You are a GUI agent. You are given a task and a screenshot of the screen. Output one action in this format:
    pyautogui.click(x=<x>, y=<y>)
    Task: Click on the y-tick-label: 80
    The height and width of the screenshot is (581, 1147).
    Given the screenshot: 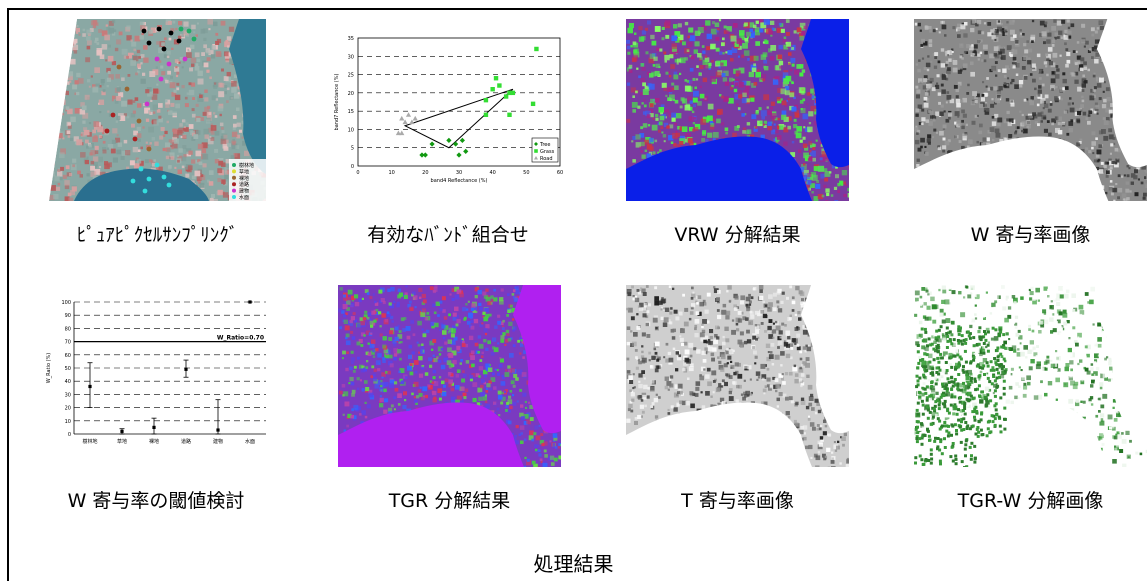 What is the action you would take?
    pyautogui.click(x=68, y=329)
    